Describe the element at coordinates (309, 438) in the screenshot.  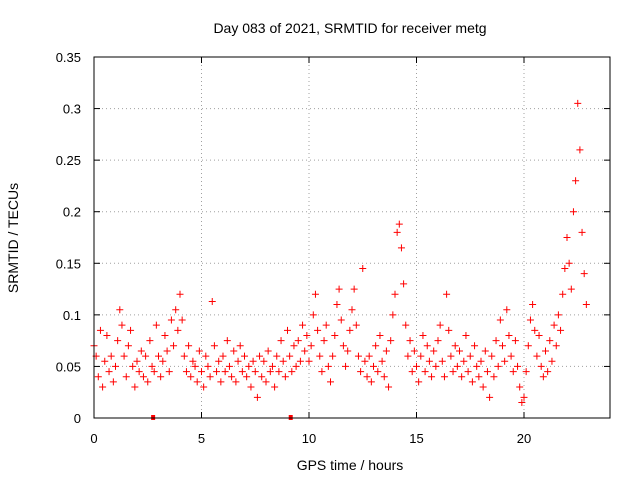
I see `x-tick-label: 10` at that location.